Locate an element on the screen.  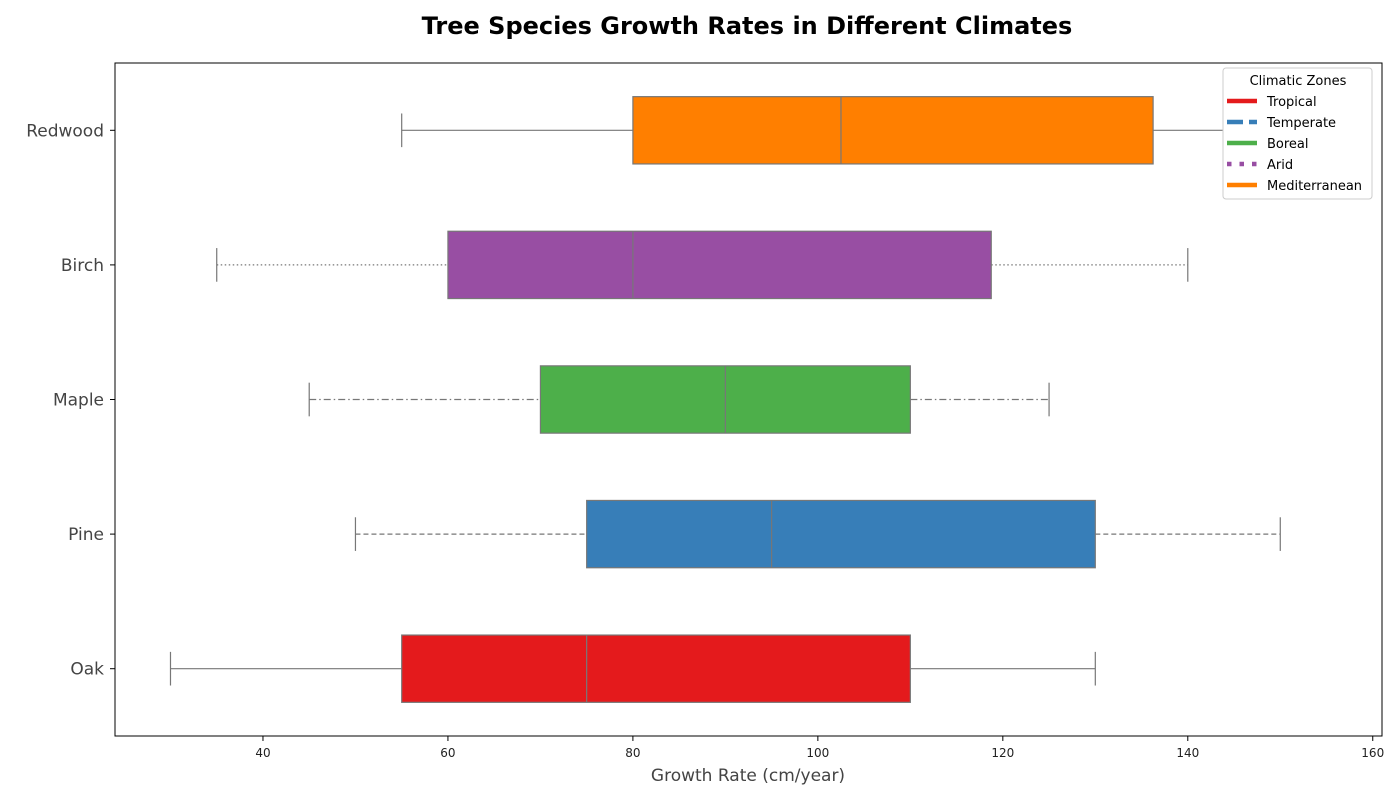
legend-title: Climatic Zones is located at coordinates (1298, 81).